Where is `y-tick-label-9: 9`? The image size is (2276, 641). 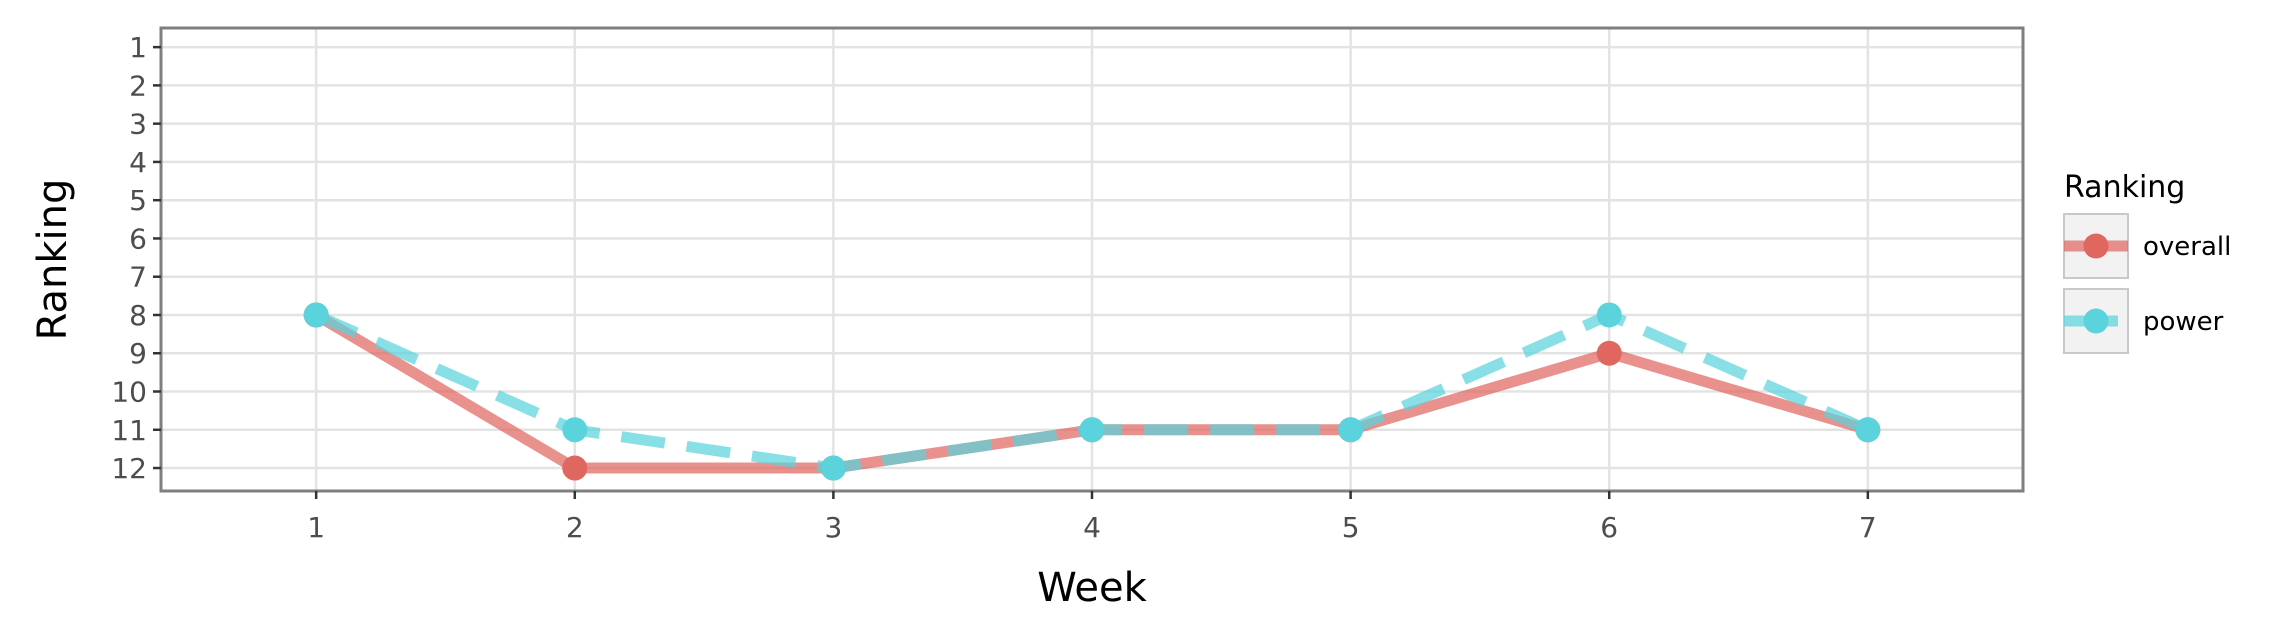 y-tick-label-9: 9 is located at coordinates (138, 353).